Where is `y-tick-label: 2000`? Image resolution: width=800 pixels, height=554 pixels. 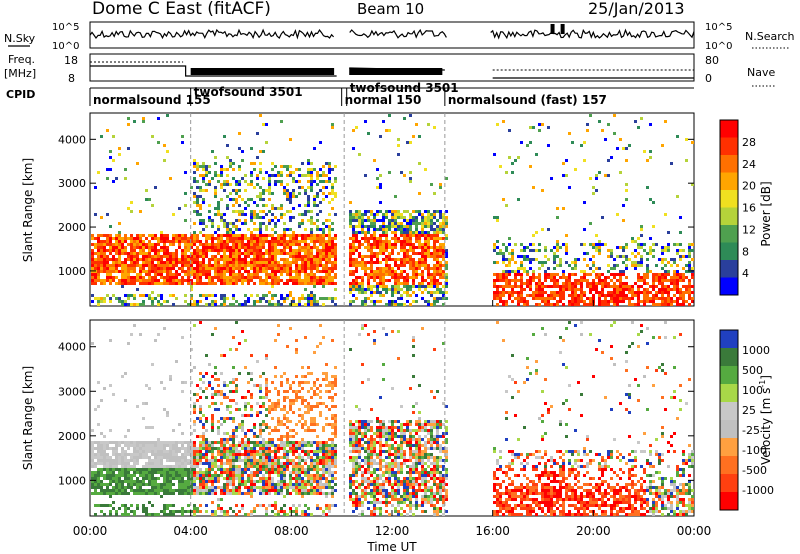
y-tick-label: 2000 is located at coordinates (72, 227).